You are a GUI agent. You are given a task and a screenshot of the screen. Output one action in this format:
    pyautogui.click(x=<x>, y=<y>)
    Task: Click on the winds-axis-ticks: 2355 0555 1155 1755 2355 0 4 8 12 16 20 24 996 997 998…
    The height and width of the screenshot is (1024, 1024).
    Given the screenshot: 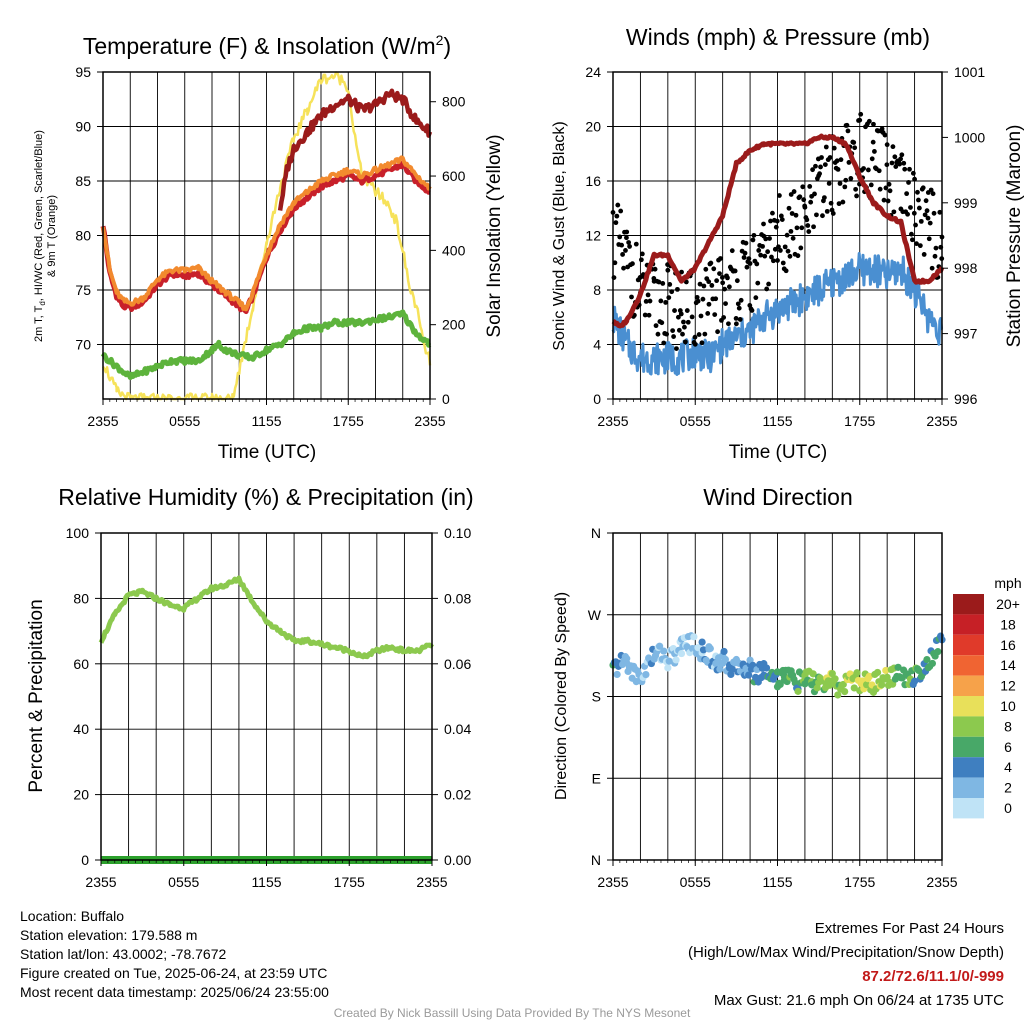 What is the action you would take?
    pyautogui.click(x=785, y=246)
    